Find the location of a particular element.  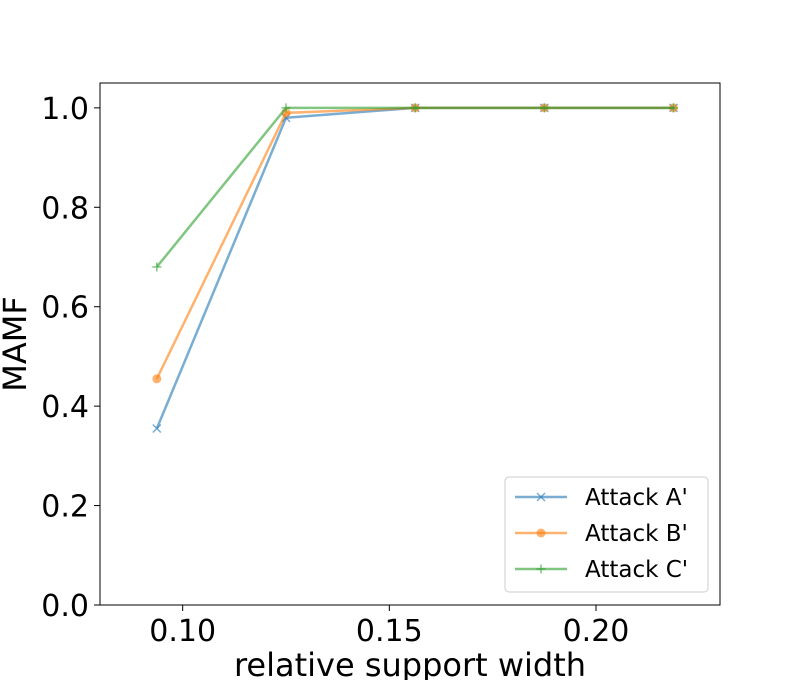

x-tick-label: 0.20 is located at coordinates (596, 631).